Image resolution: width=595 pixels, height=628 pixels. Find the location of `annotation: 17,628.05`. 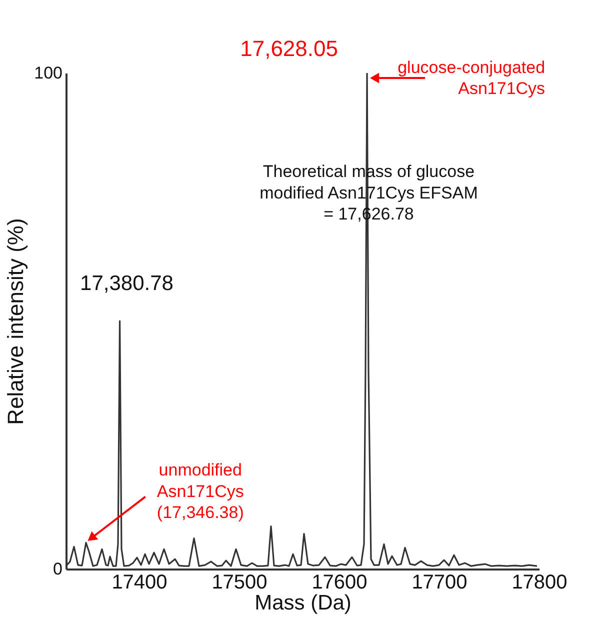

annotation: 17,628.05 is located at coordinates (289, 48).